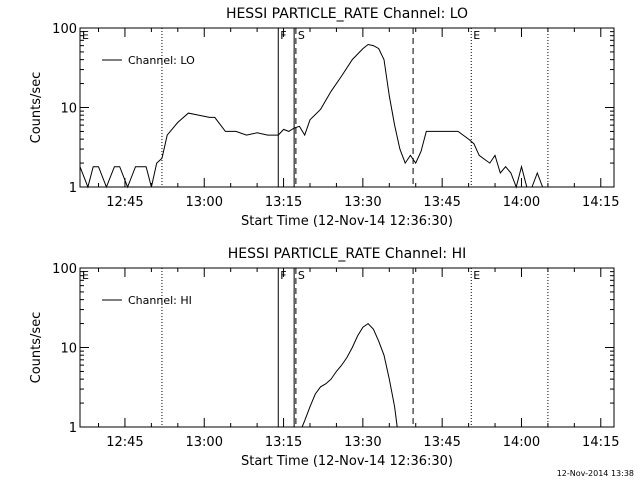  Describe the element at coordinates (595, 473) in the screenshot. I see `plot-timestamp: 12-Nov-2014 13:38` at that location.